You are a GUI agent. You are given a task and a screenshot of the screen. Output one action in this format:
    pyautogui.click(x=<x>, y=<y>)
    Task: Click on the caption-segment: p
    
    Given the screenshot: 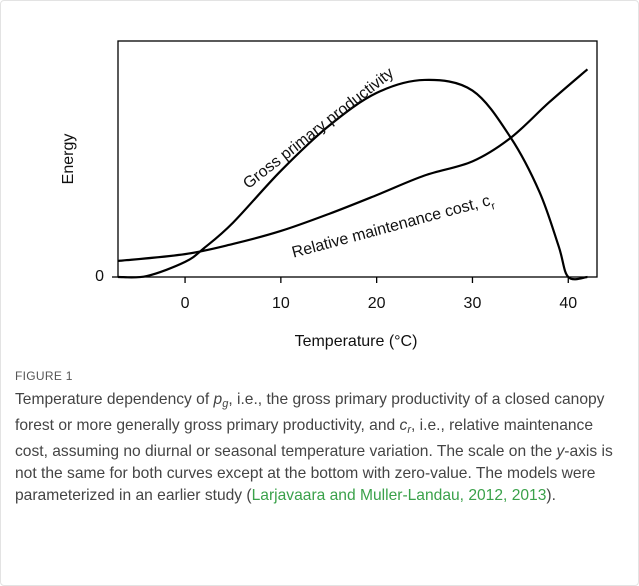 What is the action you would take?
    pyautogui.click(x=218, y=399)
    